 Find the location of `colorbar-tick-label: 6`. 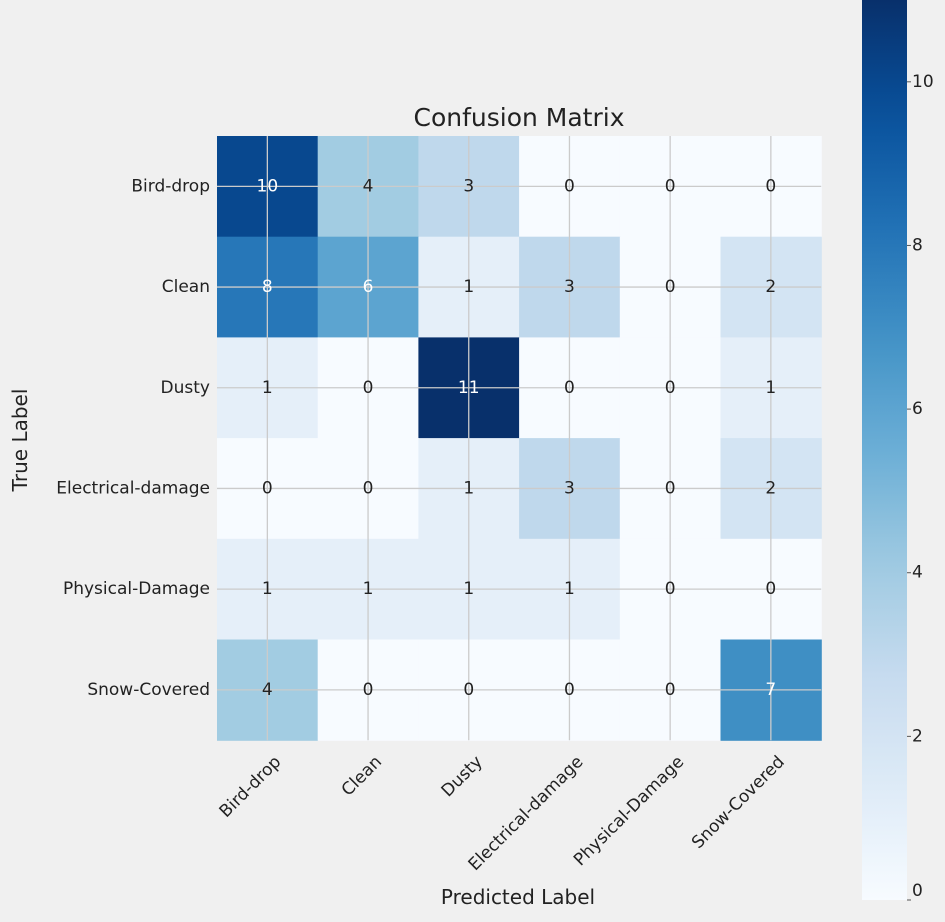

colorbar-tick-label: 6 is located at coordinates (917, 409).